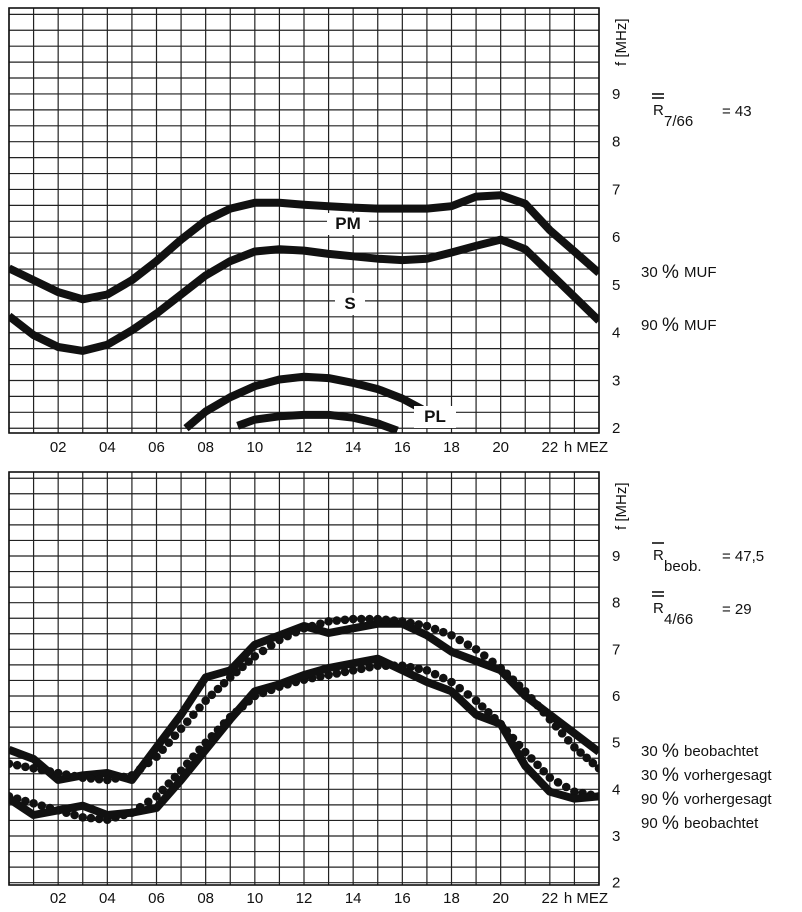 This screenshot has width=802, height=912. I want to click on r-annotation: R7/66 = 43, so click(702, 111).